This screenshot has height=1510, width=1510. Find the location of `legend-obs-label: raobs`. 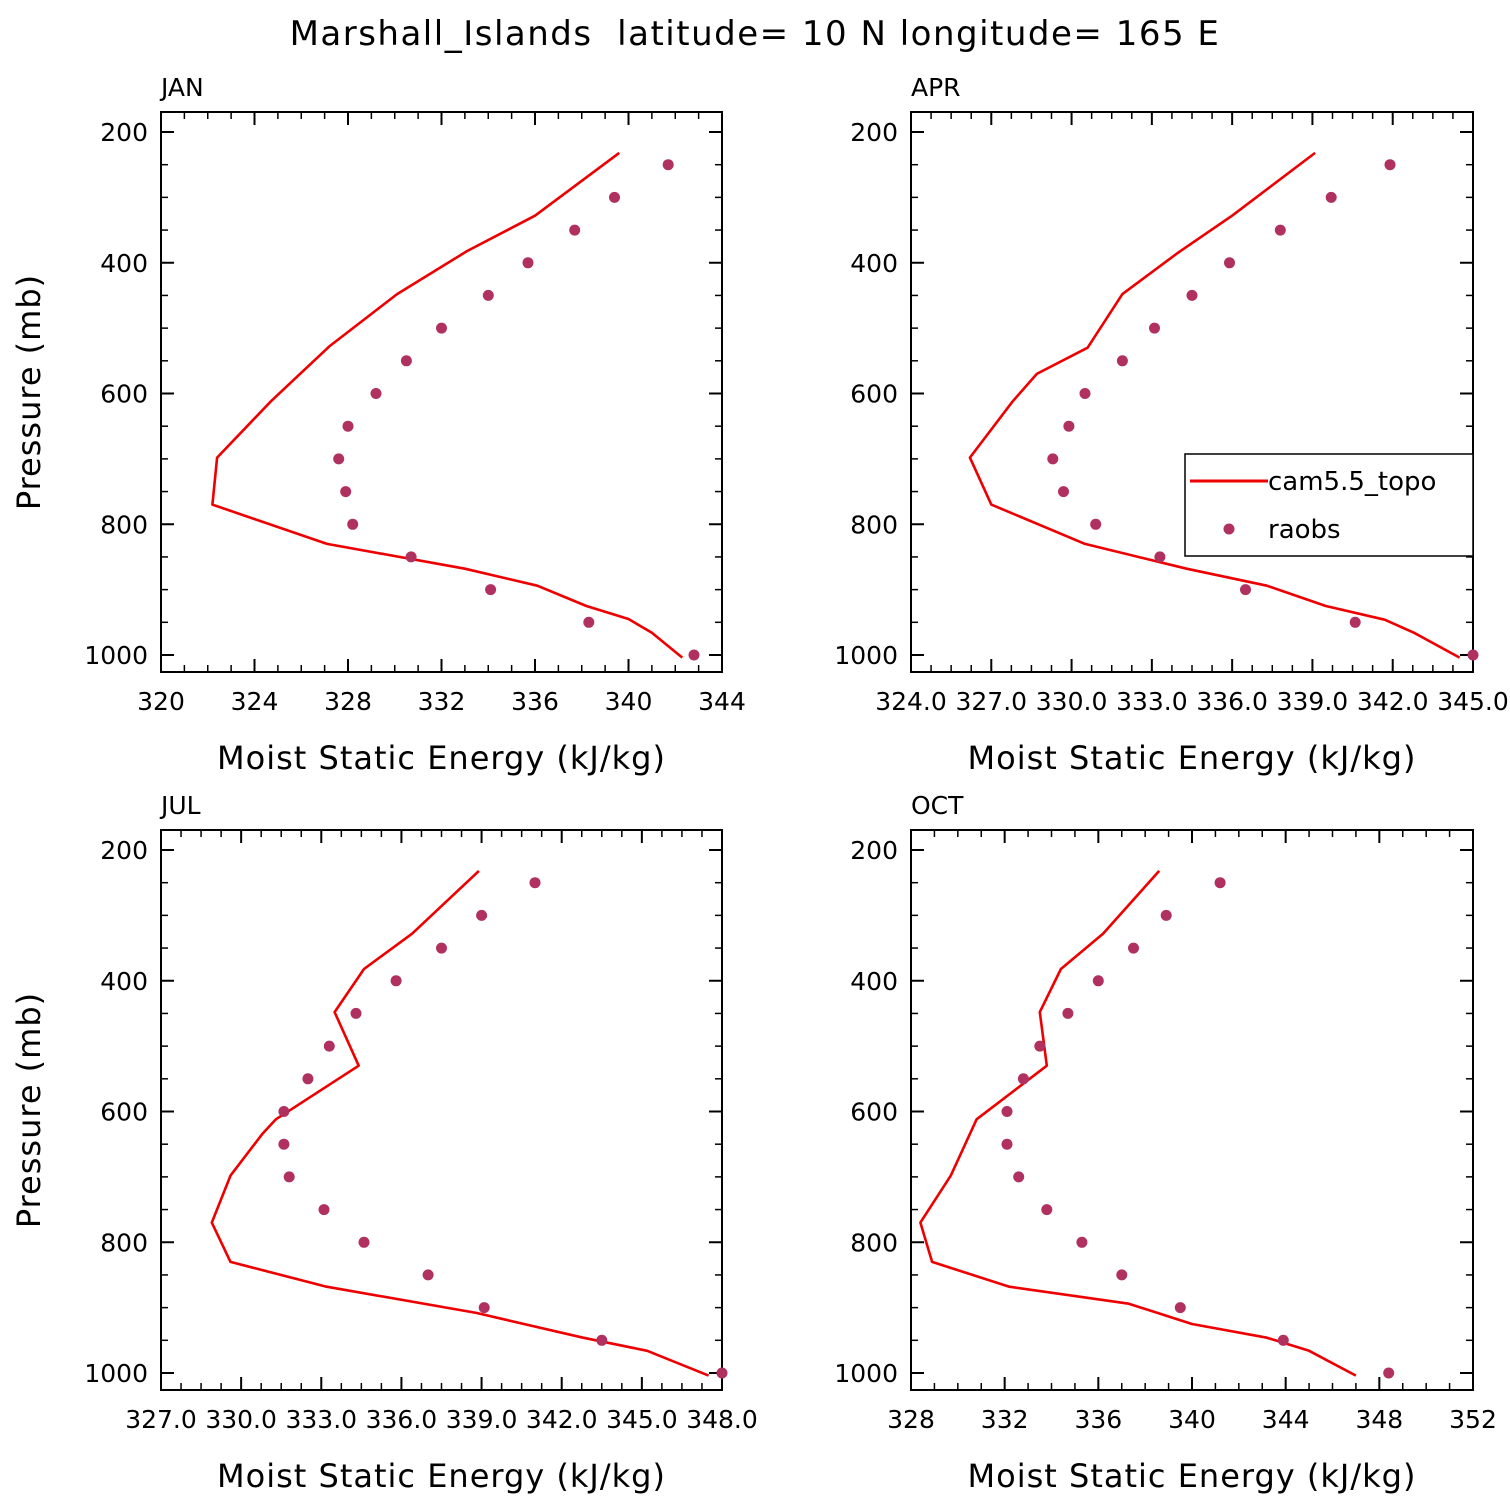

legend-obs-label: raobs is located at coordinates (1304, 530).